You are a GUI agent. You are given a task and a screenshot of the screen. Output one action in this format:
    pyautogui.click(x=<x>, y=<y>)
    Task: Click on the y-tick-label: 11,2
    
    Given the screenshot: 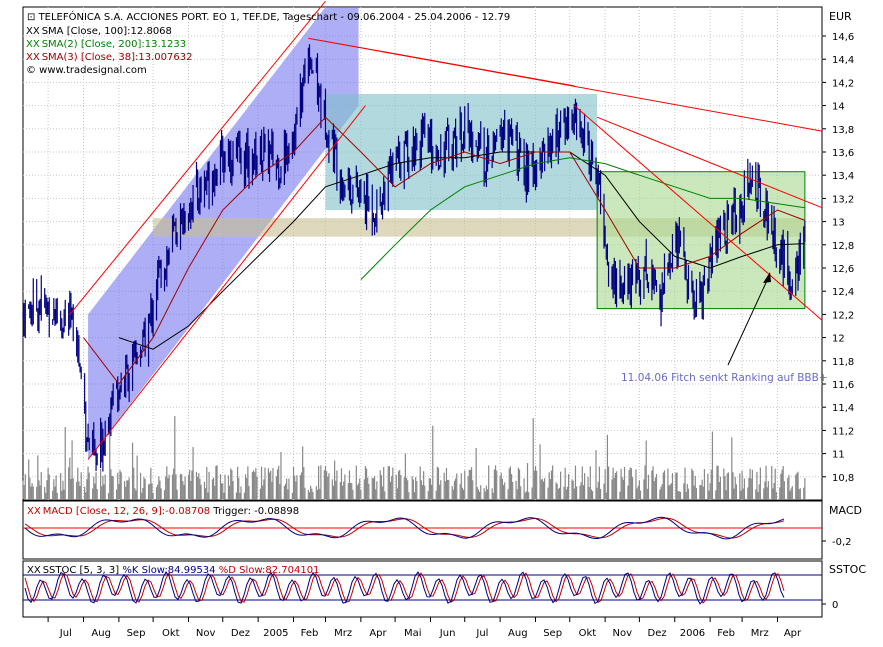 What is the action you would take?
    pyautogui.click(x=843, y=431)
    